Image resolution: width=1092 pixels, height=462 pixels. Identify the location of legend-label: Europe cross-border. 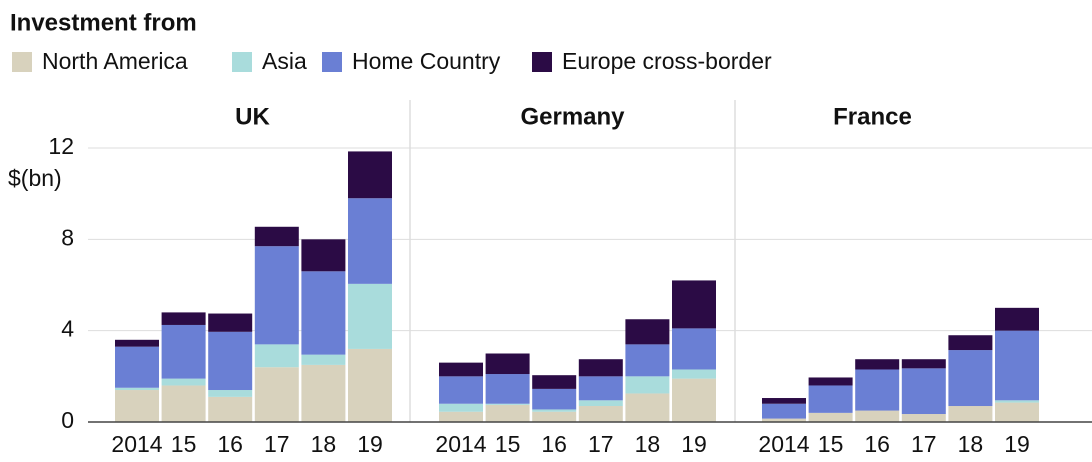
(667, 61).